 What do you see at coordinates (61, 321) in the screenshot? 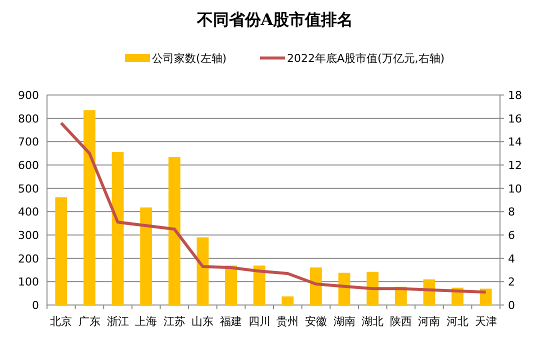
I see `x-tick-label: 北京` at bounding box center [61, 321].